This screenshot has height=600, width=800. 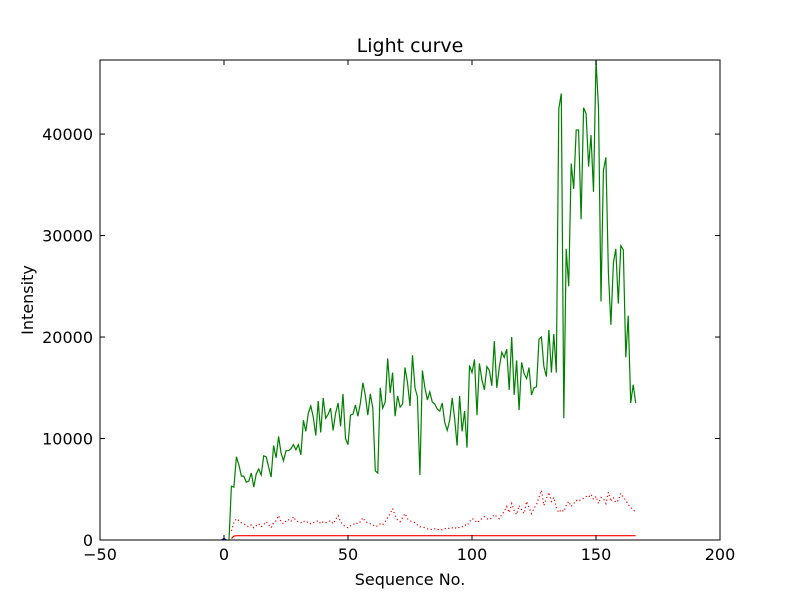 I want to click on y-tick-label: 10000, so click(x=67, y=439).